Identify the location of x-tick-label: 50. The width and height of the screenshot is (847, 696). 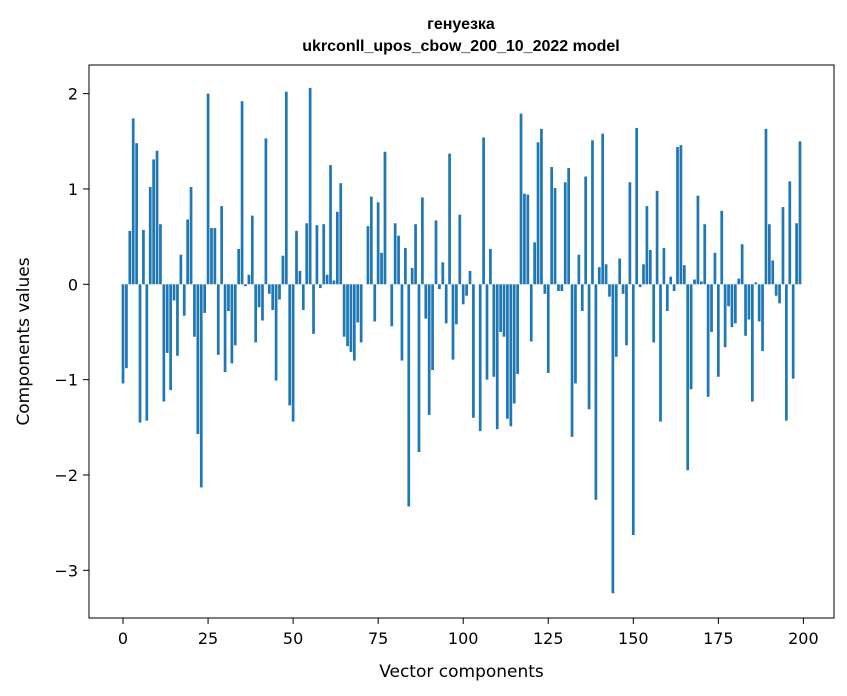
(293, 638).